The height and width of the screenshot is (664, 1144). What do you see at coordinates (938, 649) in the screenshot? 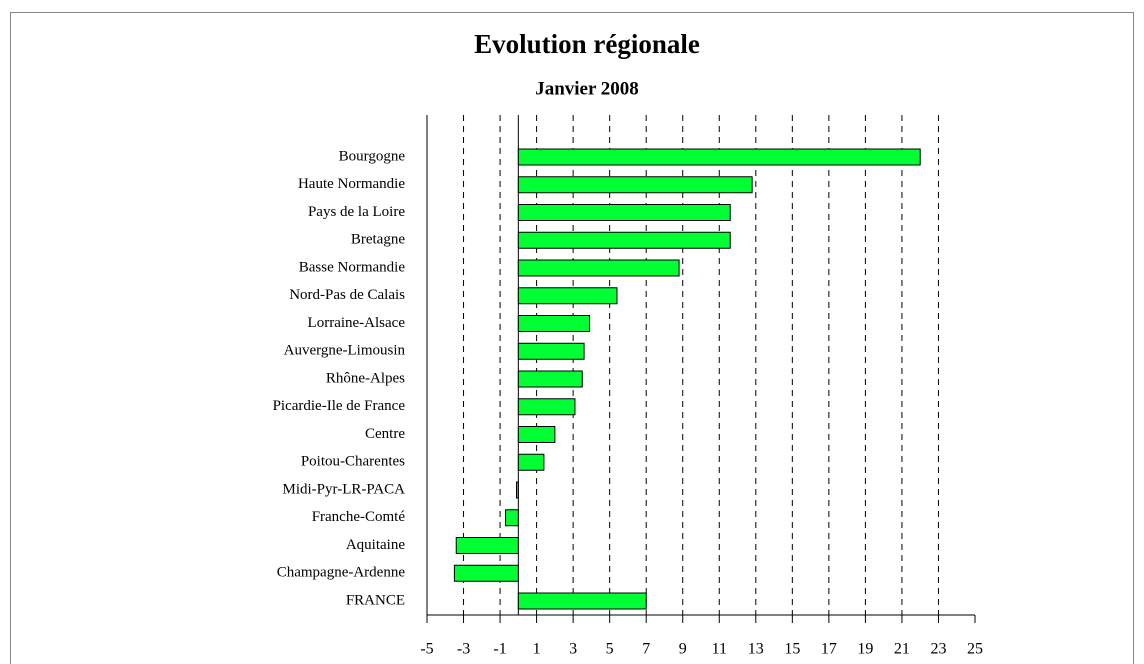
I see `x-tick-label: 23` at bounding box center [938, 649].